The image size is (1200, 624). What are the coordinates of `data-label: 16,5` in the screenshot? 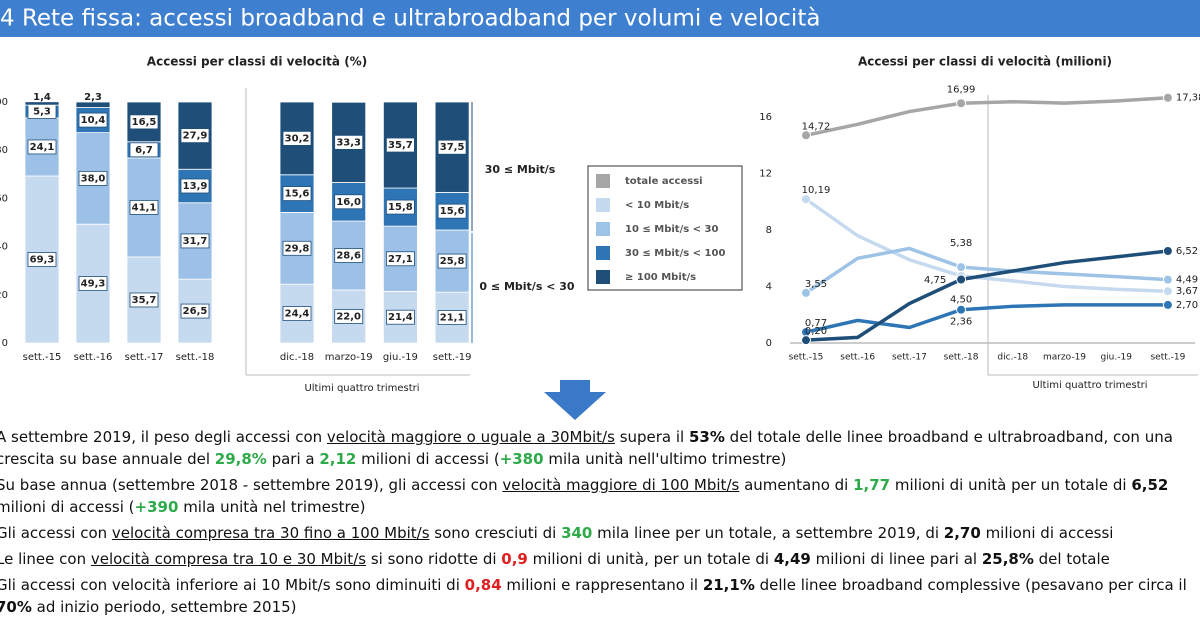 It's located at (144, 122).